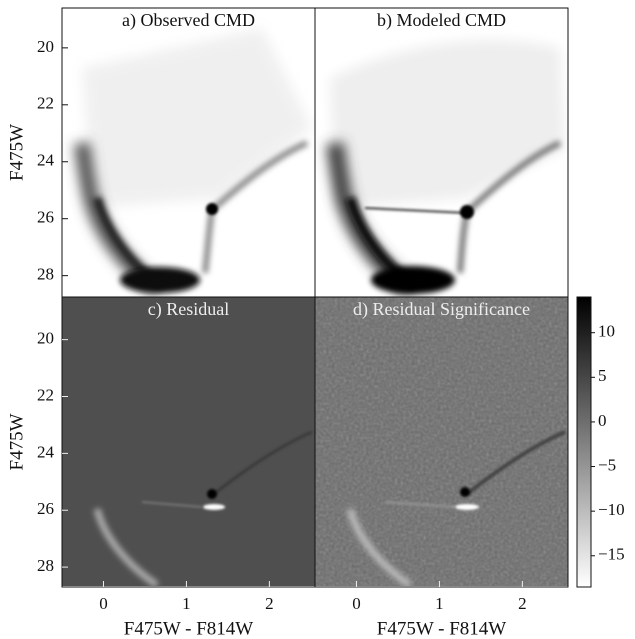  I want to click on colorbar-tick-label: −5, so click(607, 464).